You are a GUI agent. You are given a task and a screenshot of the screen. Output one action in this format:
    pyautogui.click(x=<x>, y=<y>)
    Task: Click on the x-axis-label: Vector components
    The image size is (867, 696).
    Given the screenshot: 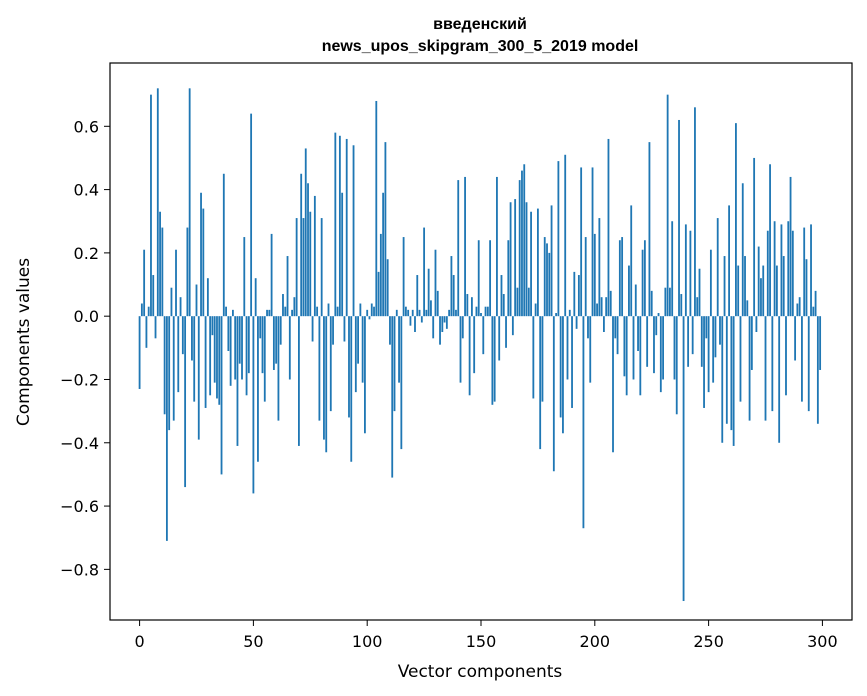 What is the action you would take?
    pyautogui.click(x=480, y=672)
    